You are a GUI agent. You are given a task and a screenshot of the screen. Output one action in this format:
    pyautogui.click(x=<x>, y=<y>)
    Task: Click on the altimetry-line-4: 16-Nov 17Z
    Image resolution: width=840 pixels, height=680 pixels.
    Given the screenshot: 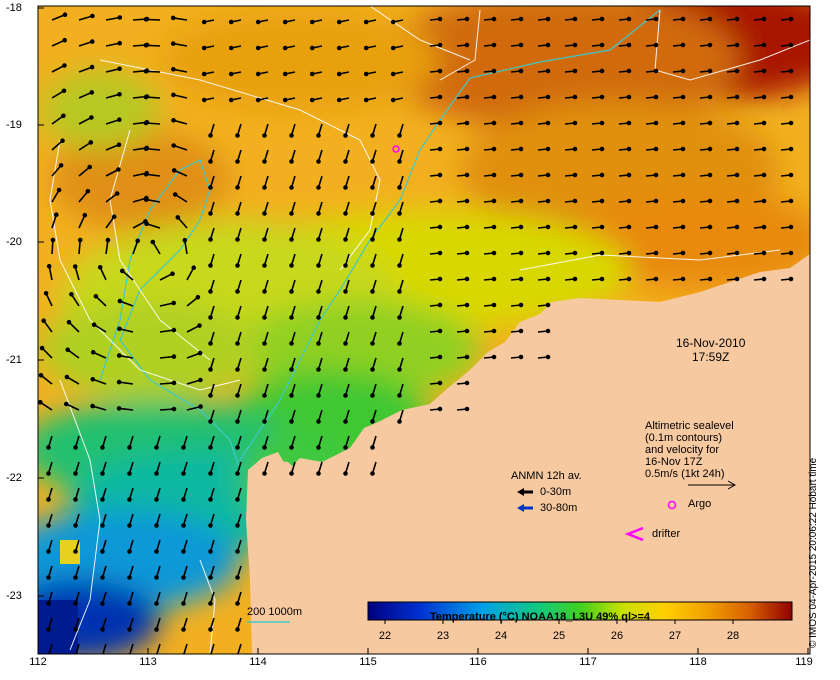 What is the action you would take?
    pyautogui.click(x=674, y=462)
    